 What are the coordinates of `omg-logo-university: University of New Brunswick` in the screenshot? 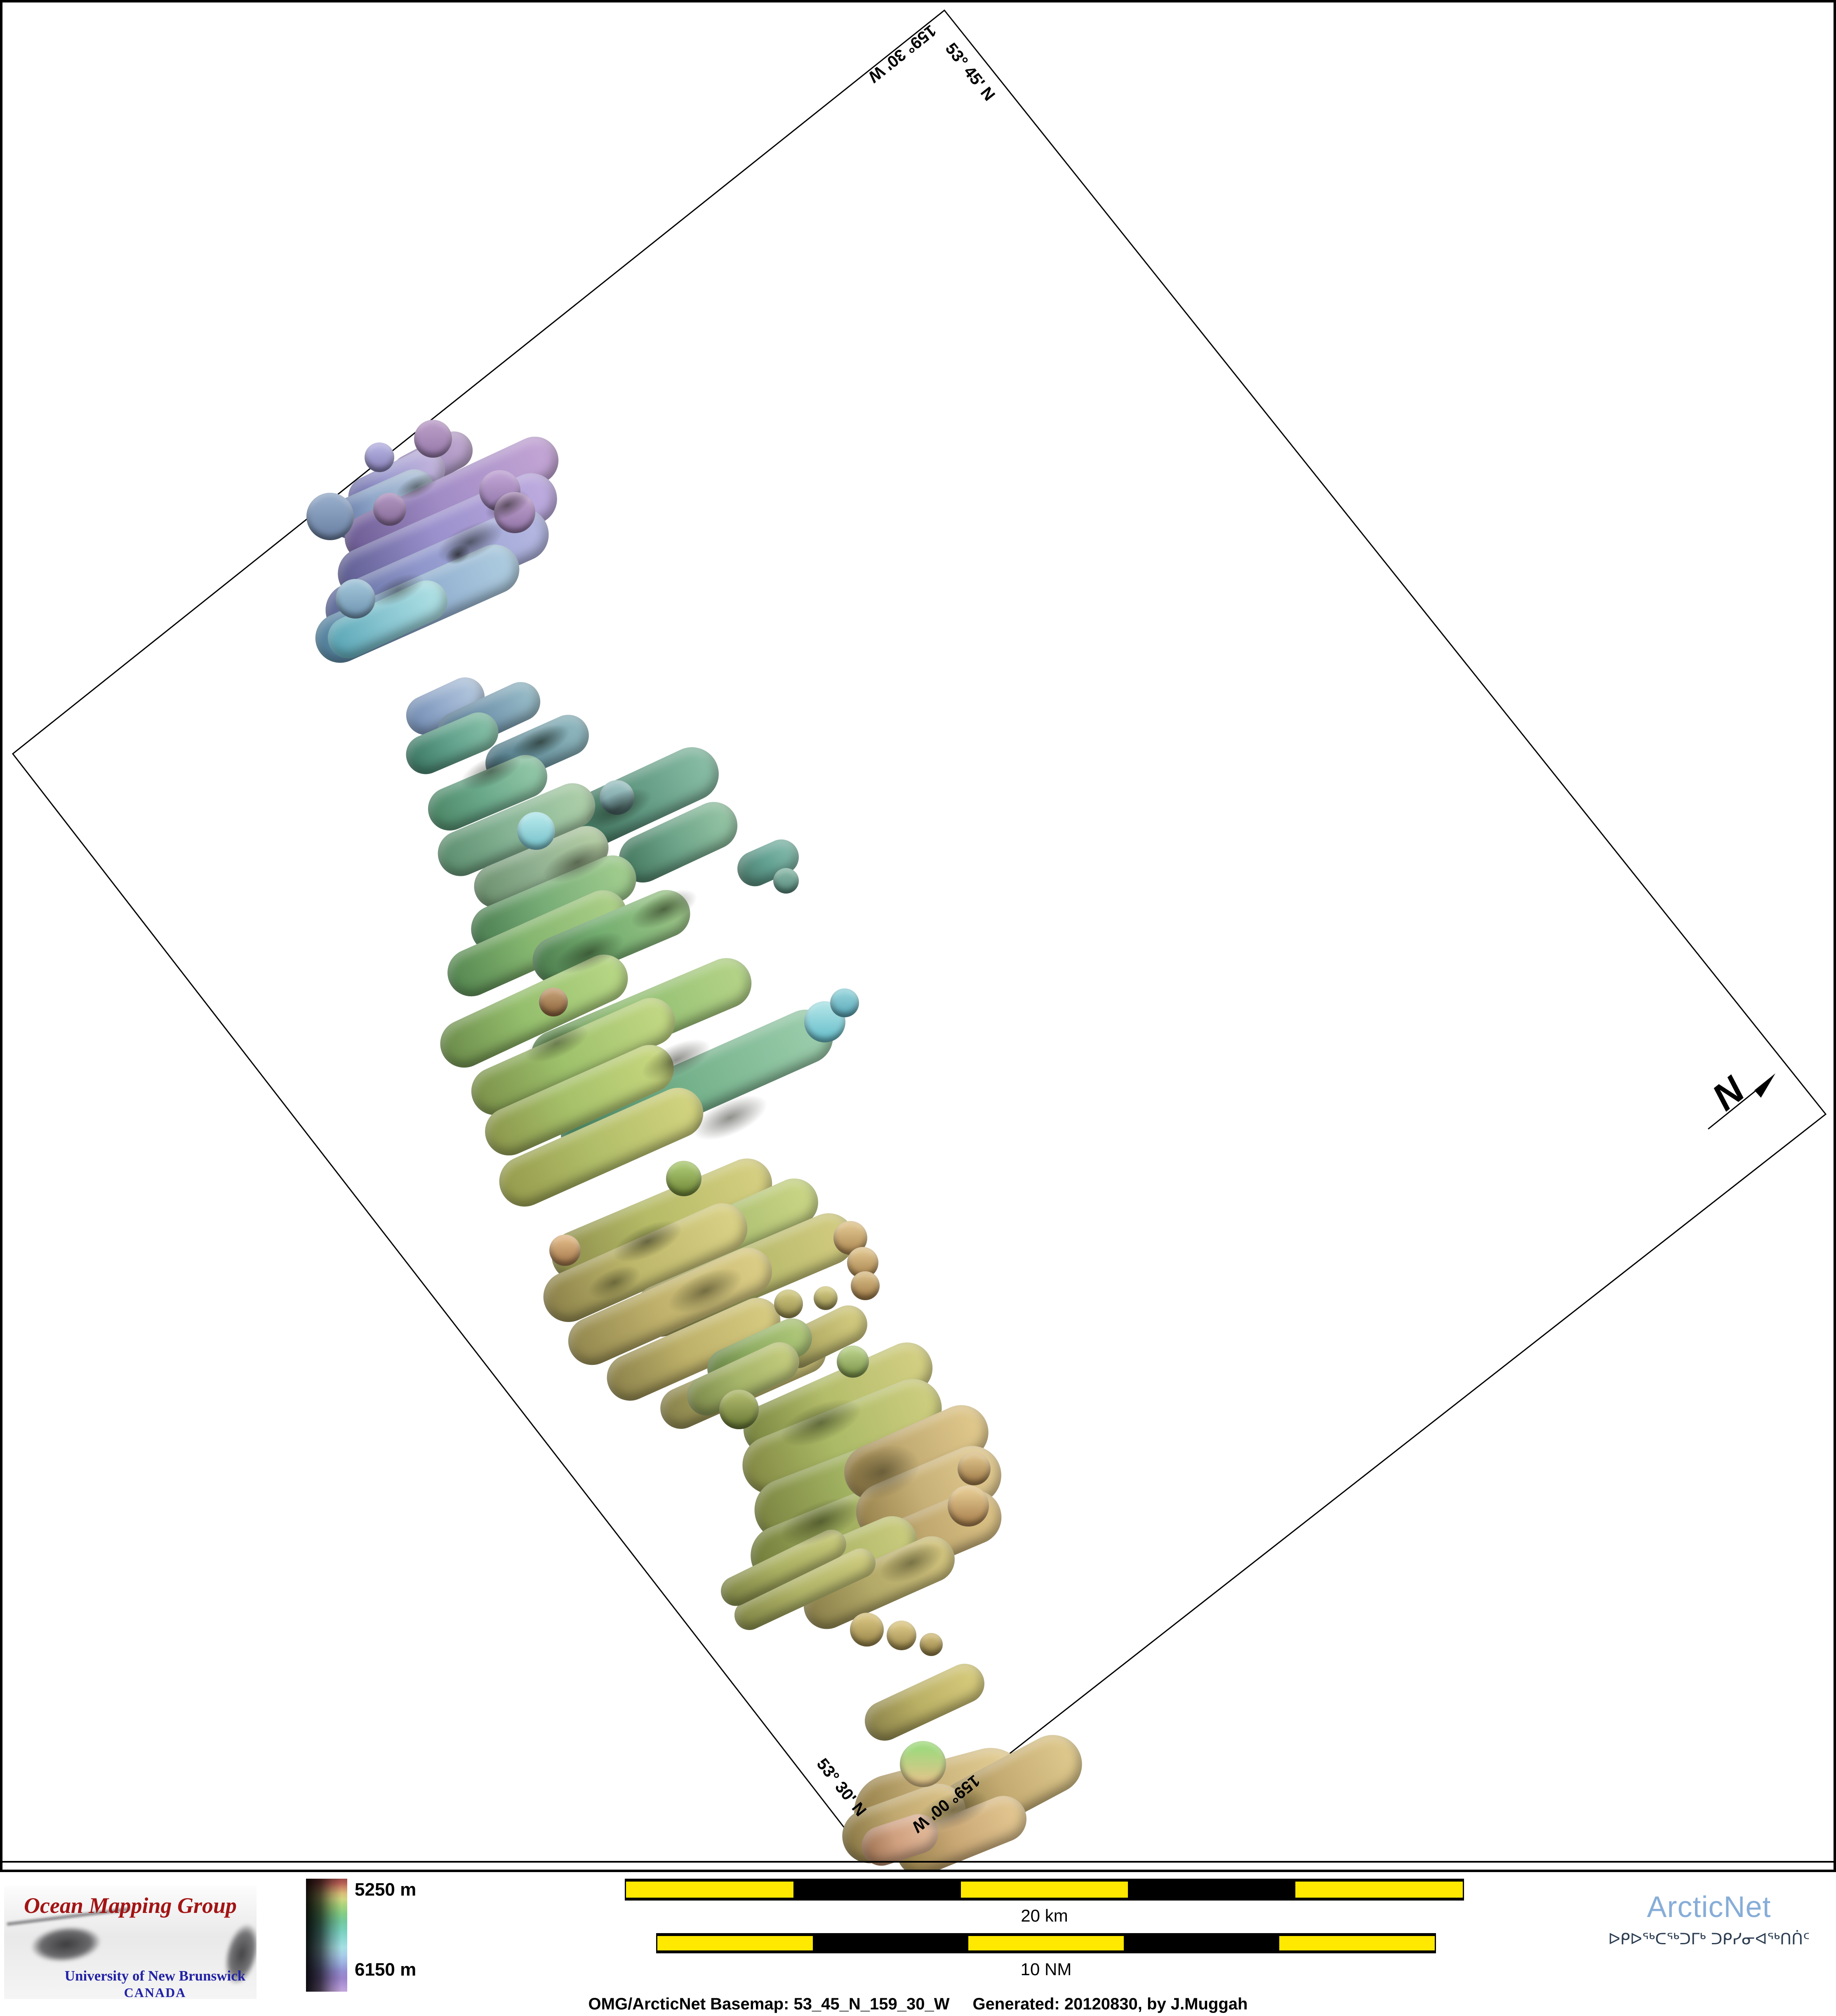 It's located at (155, 1976).